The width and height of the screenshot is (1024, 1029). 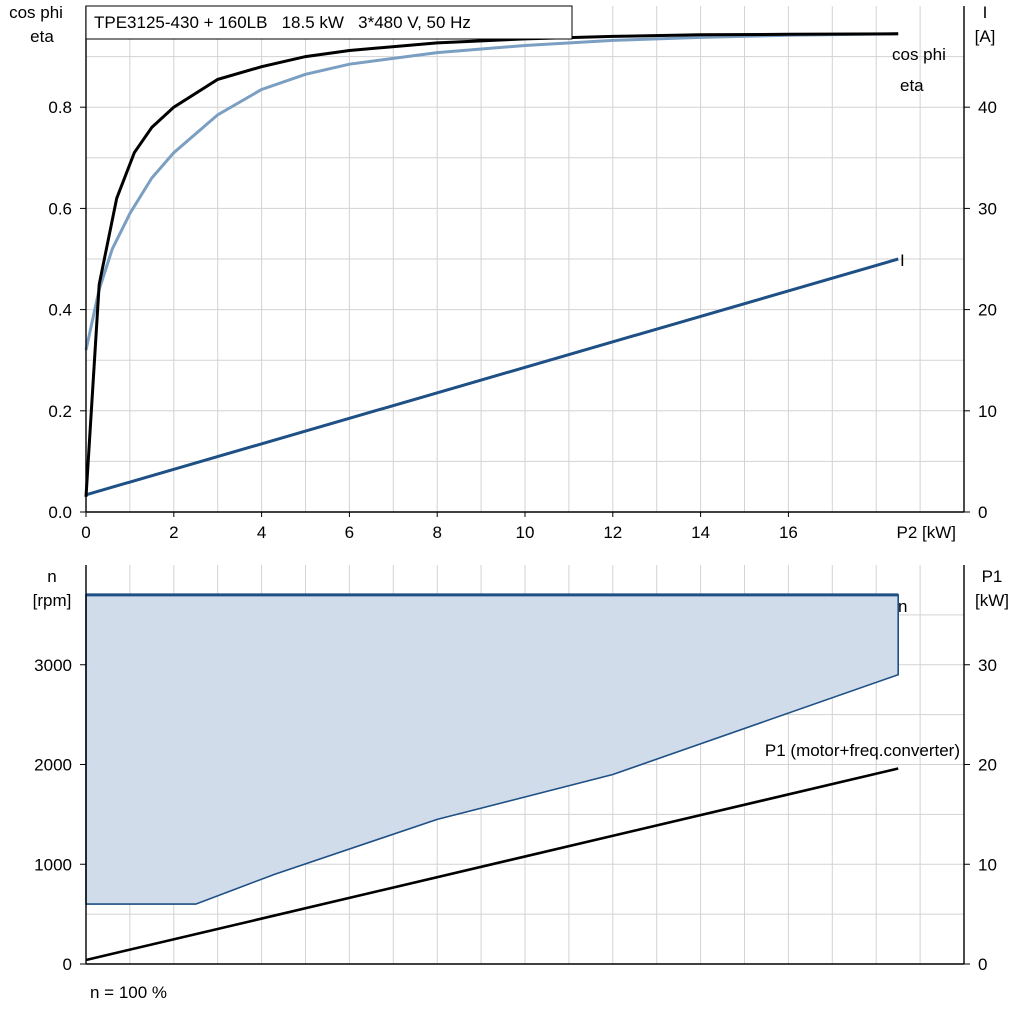 I want to click on y-tick-label-left: 0.2, so click(x=60, y=411).